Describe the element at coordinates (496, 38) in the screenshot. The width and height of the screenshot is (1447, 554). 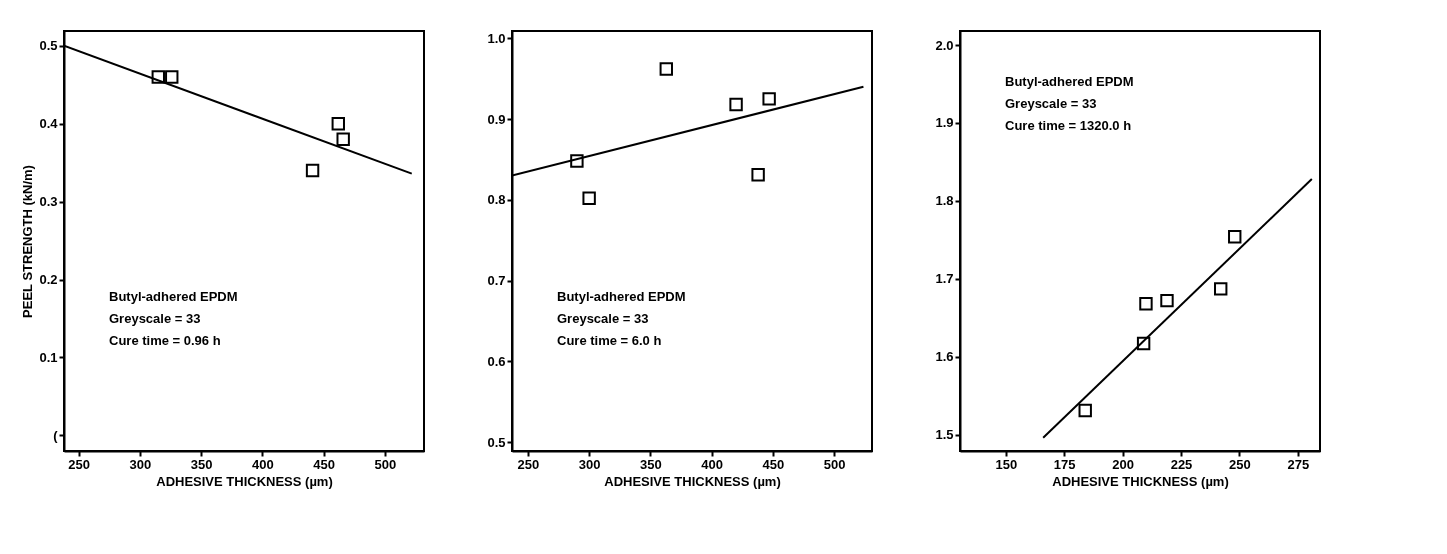
I see `y-tick-label: 1.0` at that location.